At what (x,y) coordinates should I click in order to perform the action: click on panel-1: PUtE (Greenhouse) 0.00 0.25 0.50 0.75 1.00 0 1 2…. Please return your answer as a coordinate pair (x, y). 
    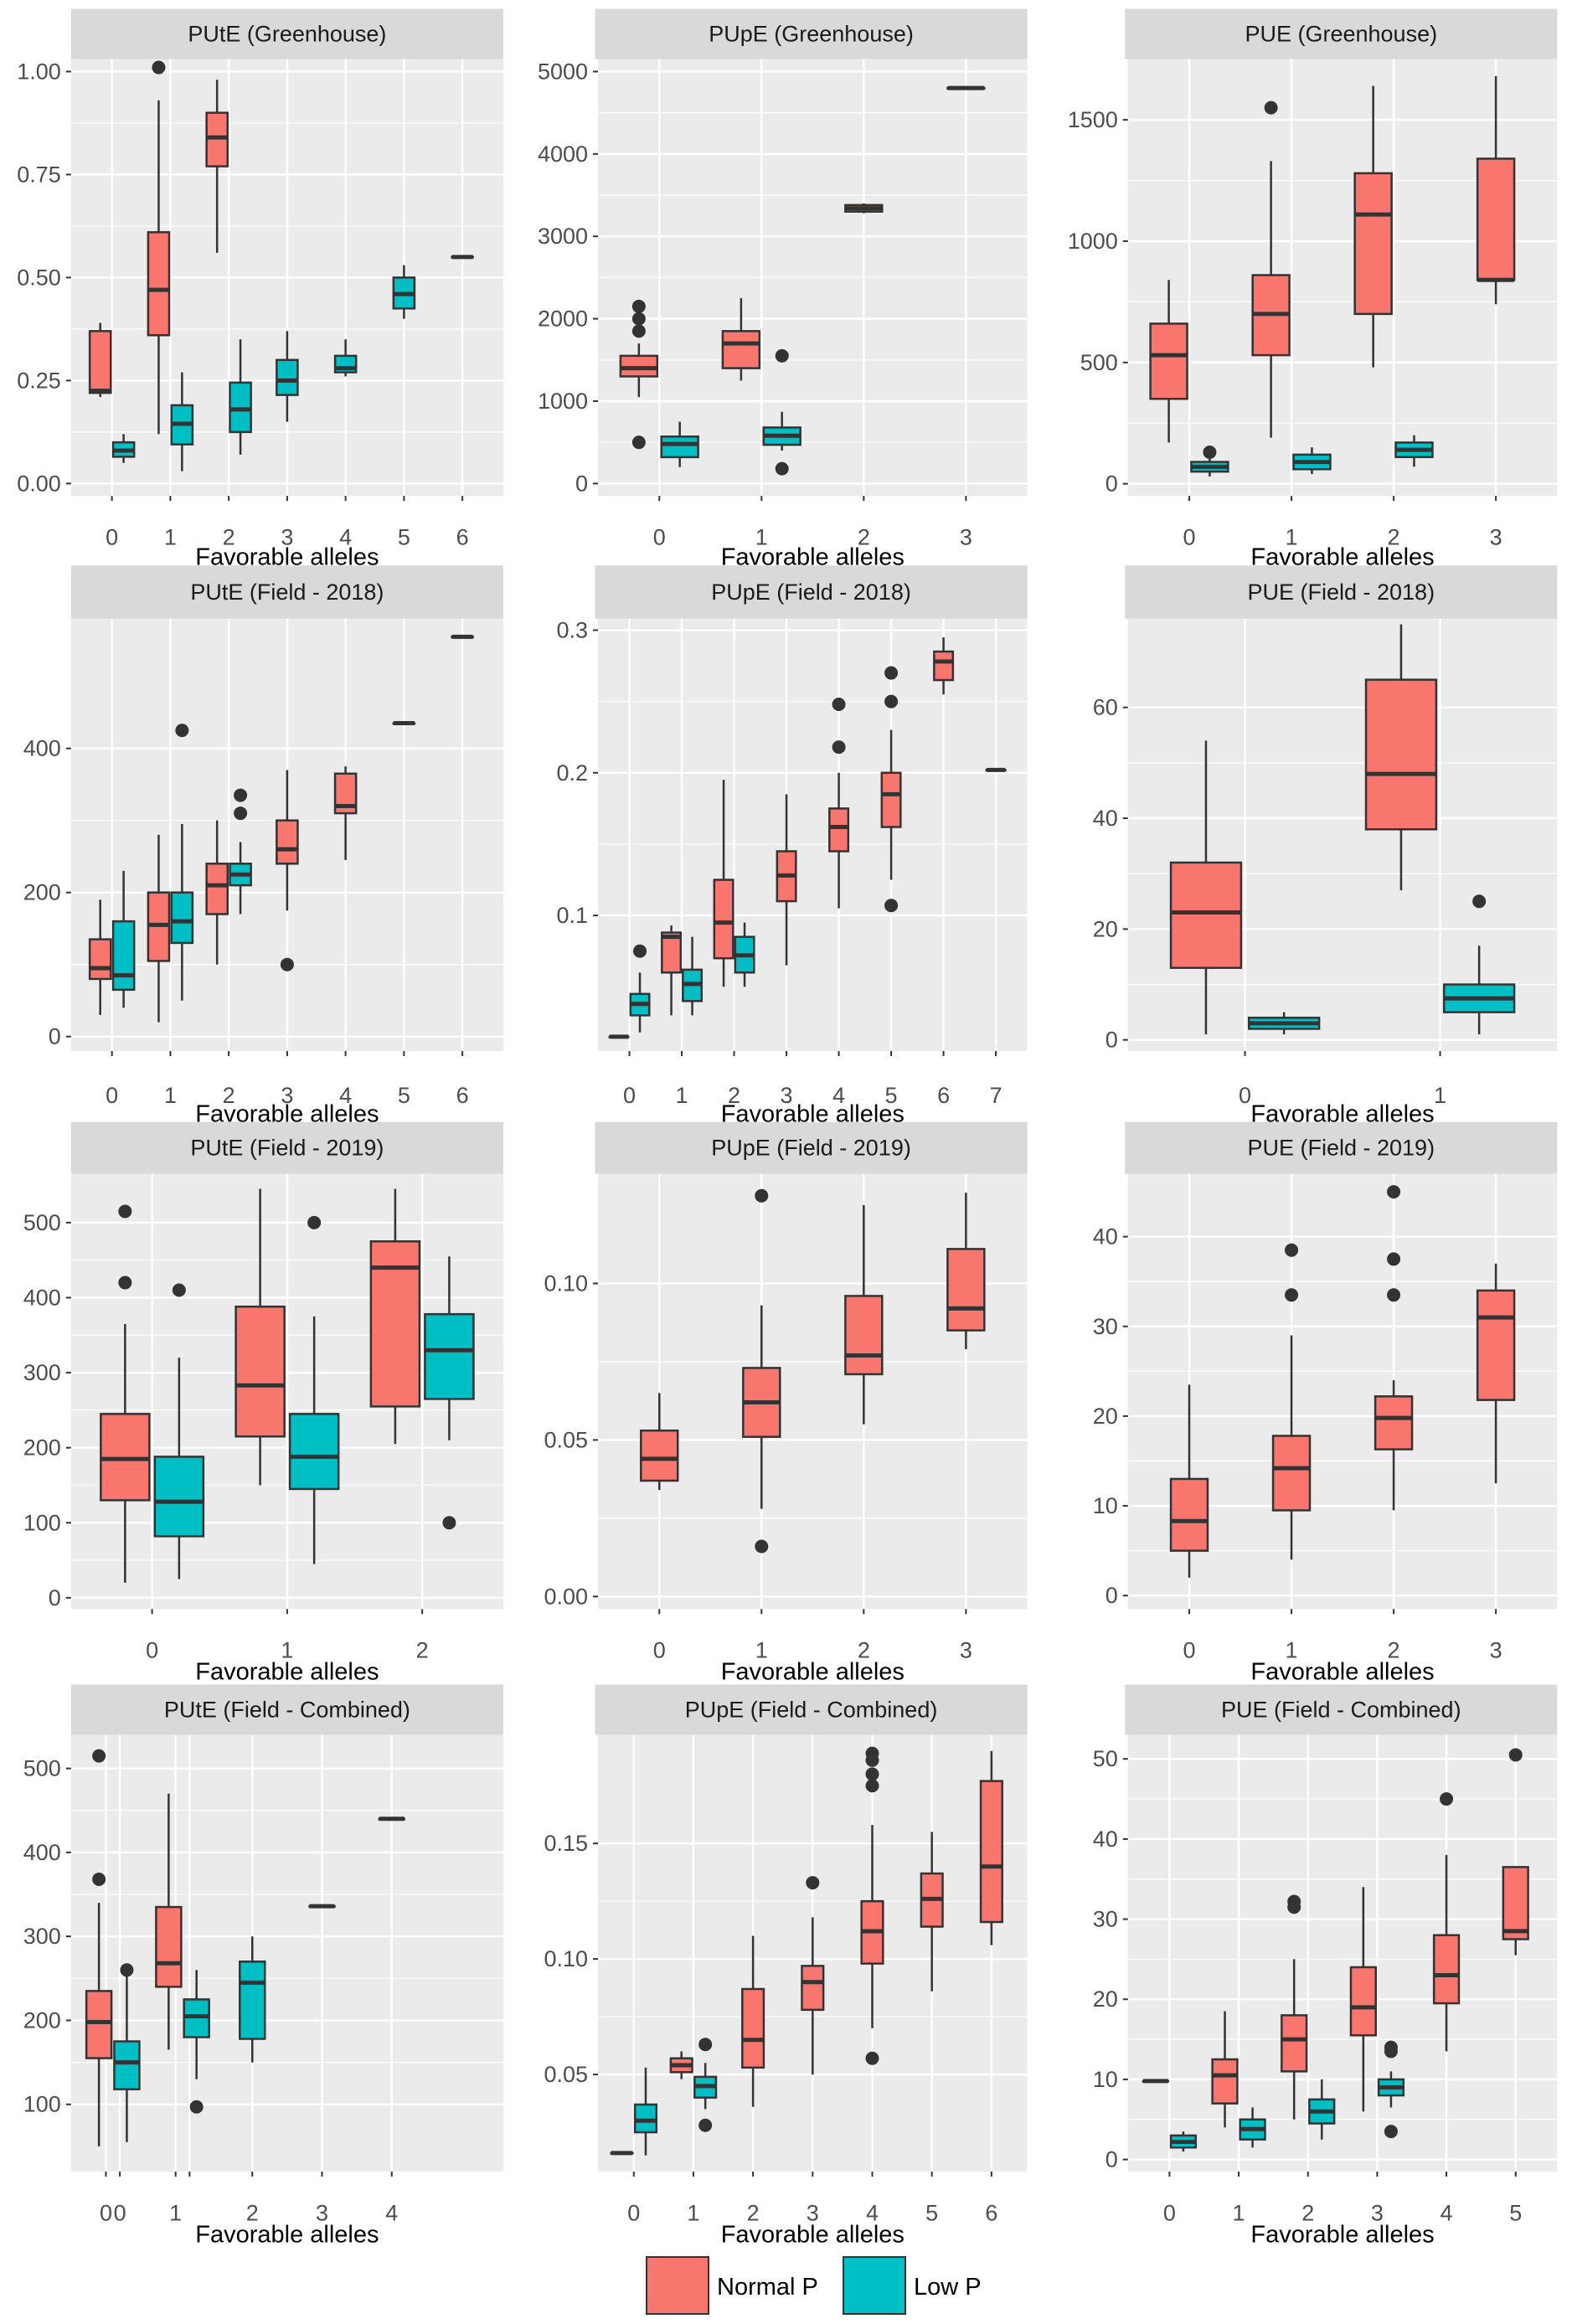
    Looking at the image, I should click on (260, 289).